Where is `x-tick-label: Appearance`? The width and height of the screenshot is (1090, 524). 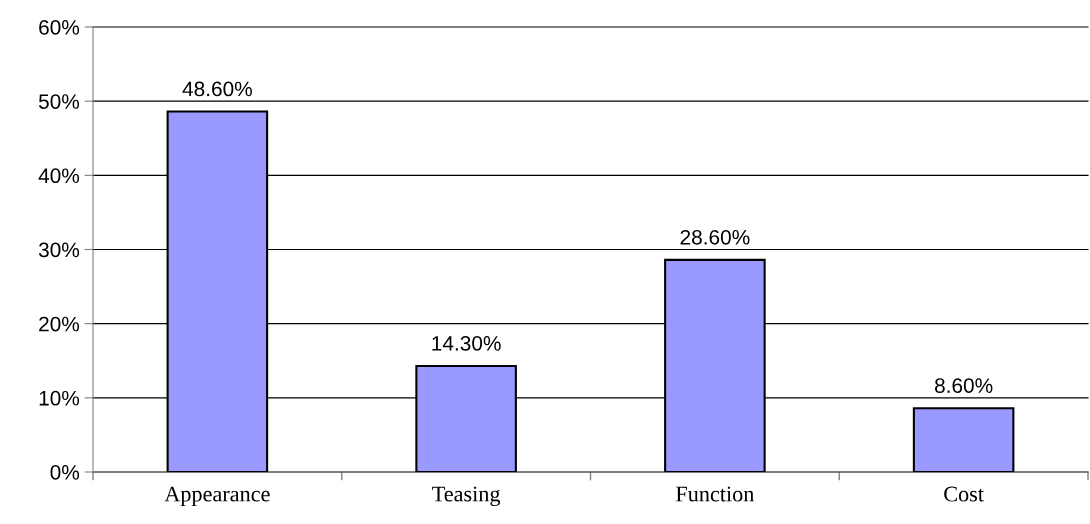 x-tick-label: Appearance is located at coordinates (217, 496).